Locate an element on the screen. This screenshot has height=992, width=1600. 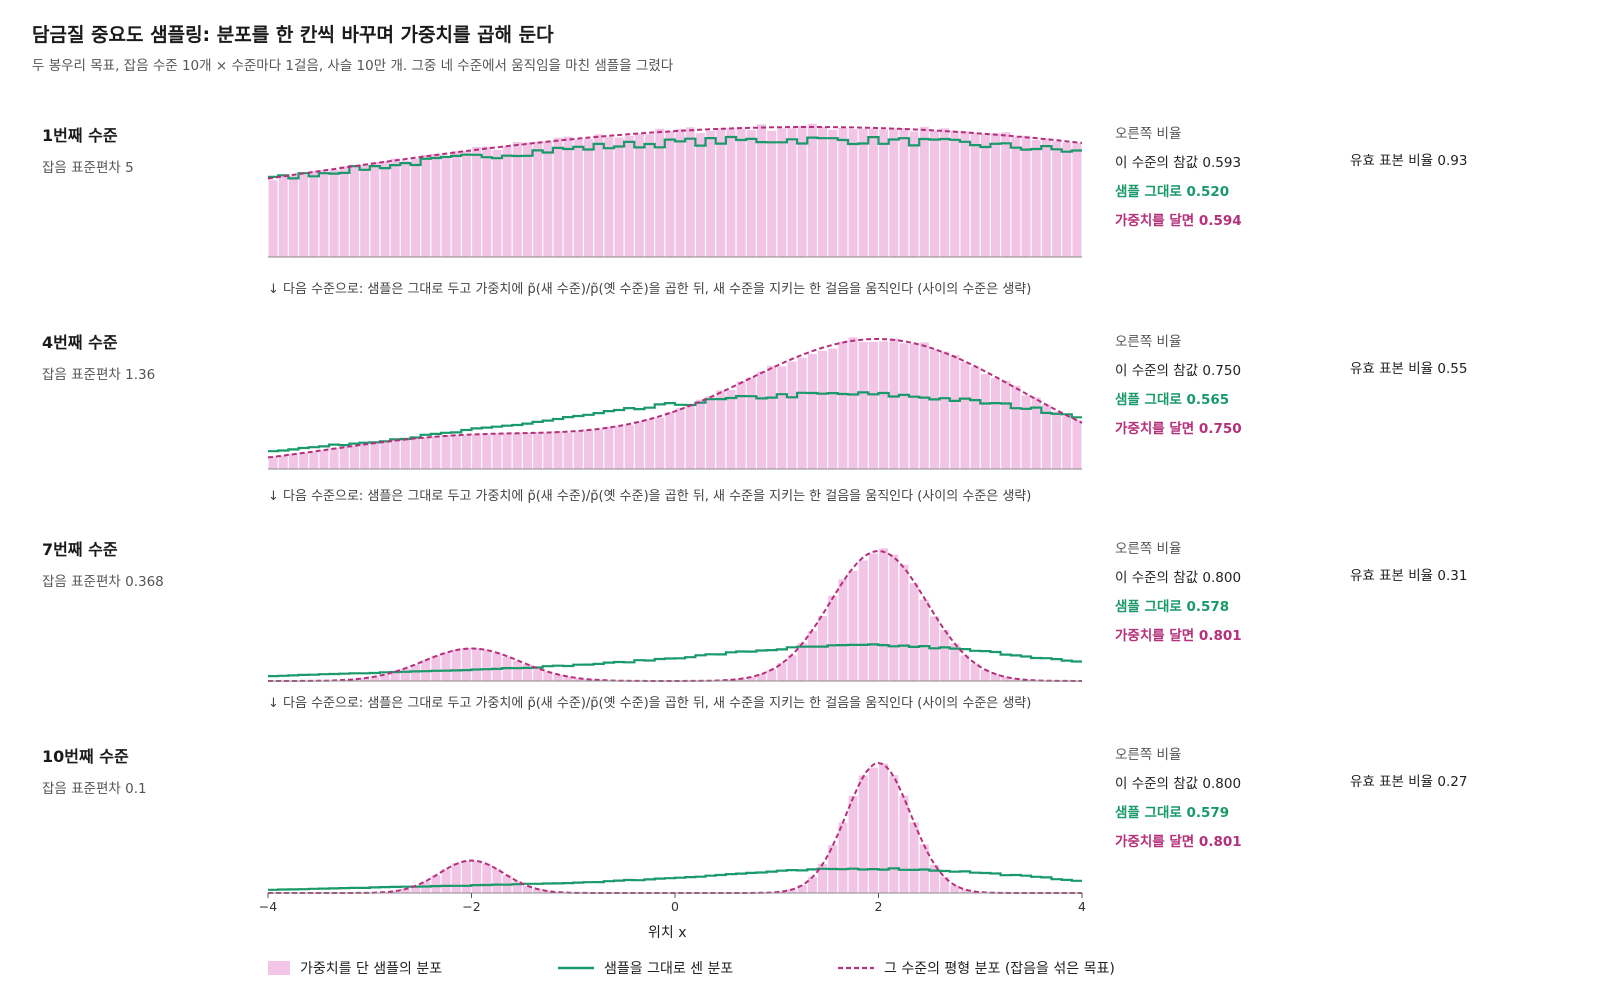
true-value: 이 수준의 참값 0.800 is located at coordinates (1178, 578).